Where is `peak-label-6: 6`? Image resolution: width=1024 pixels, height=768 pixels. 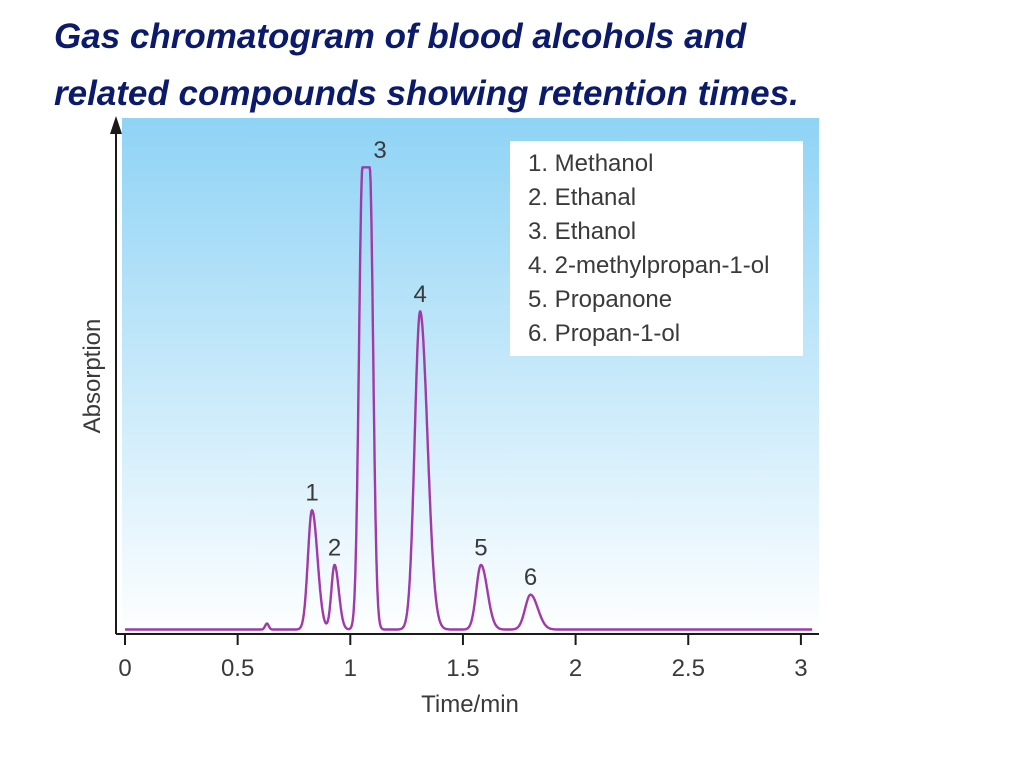 peak-label-6: 6 is located at coordinates (530, 577).